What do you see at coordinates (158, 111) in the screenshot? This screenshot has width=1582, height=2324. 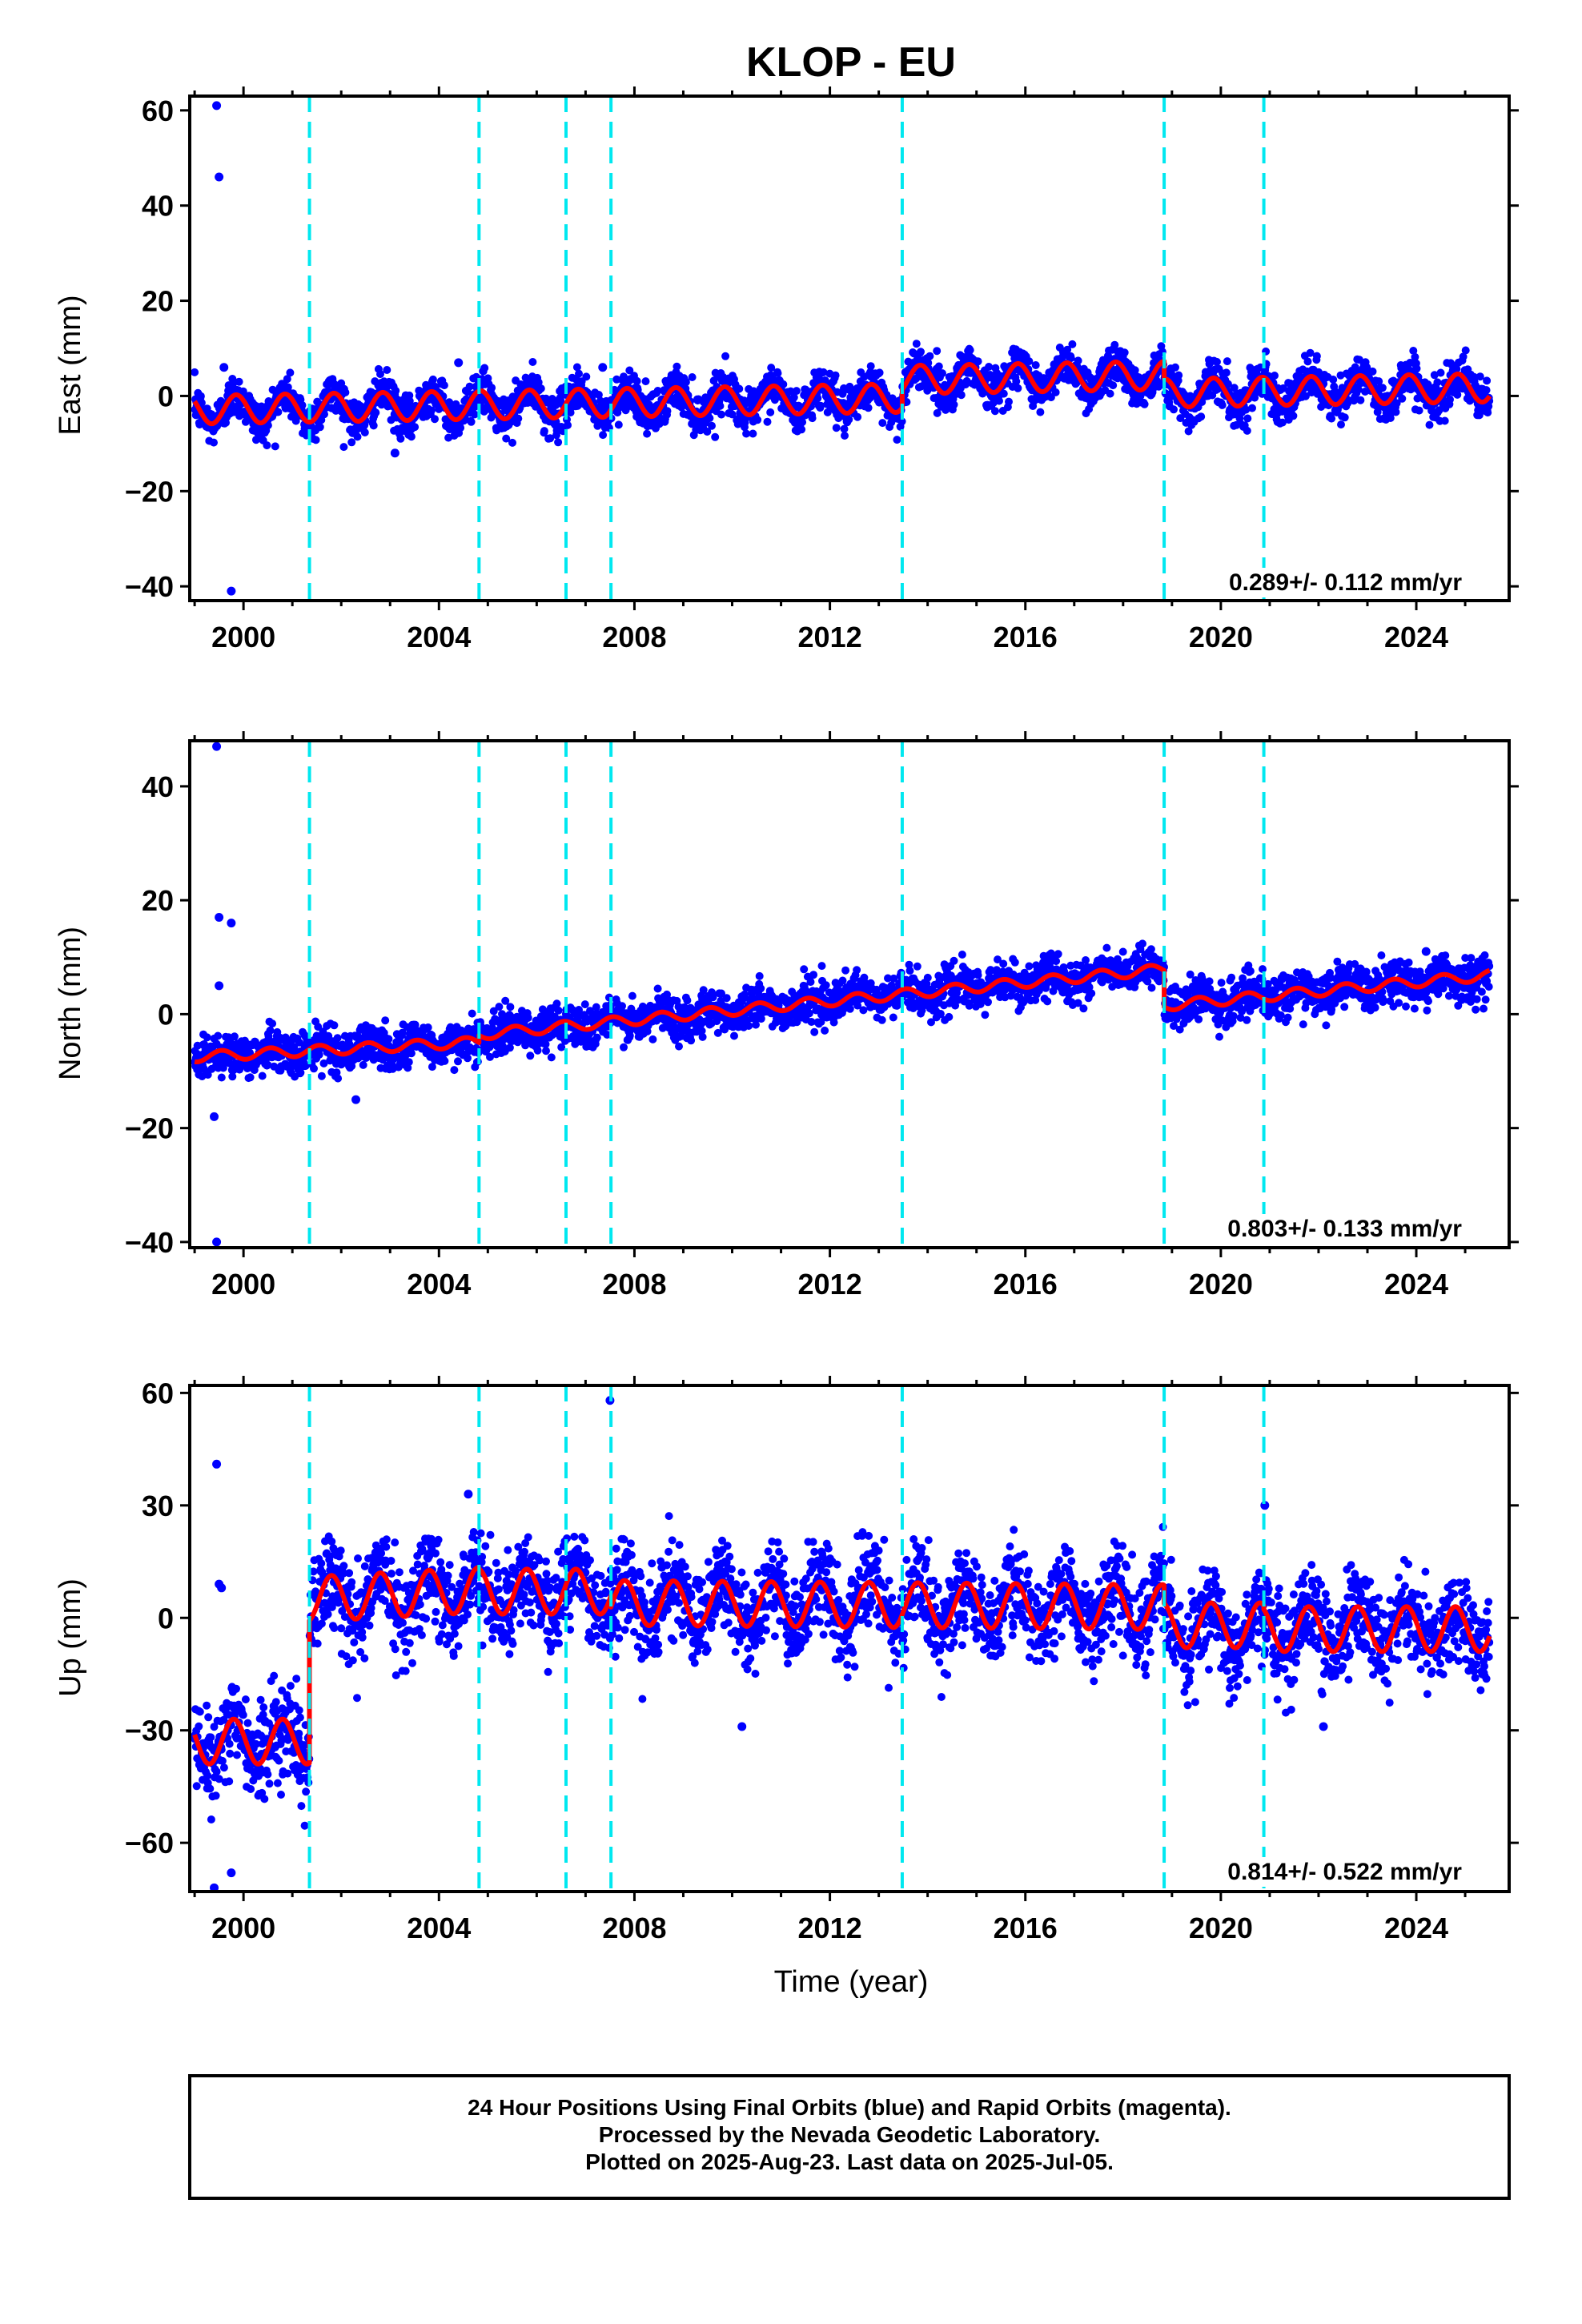 I see `east-ytick-label: 60` at bounding box center [158, 111].